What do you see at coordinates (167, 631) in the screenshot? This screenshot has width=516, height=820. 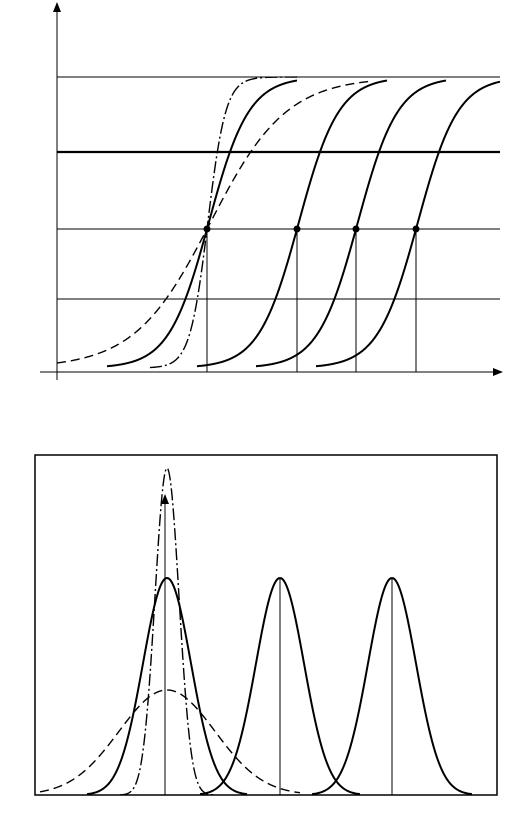 I see `pdf-narrow` at bounding box center [167, 631].